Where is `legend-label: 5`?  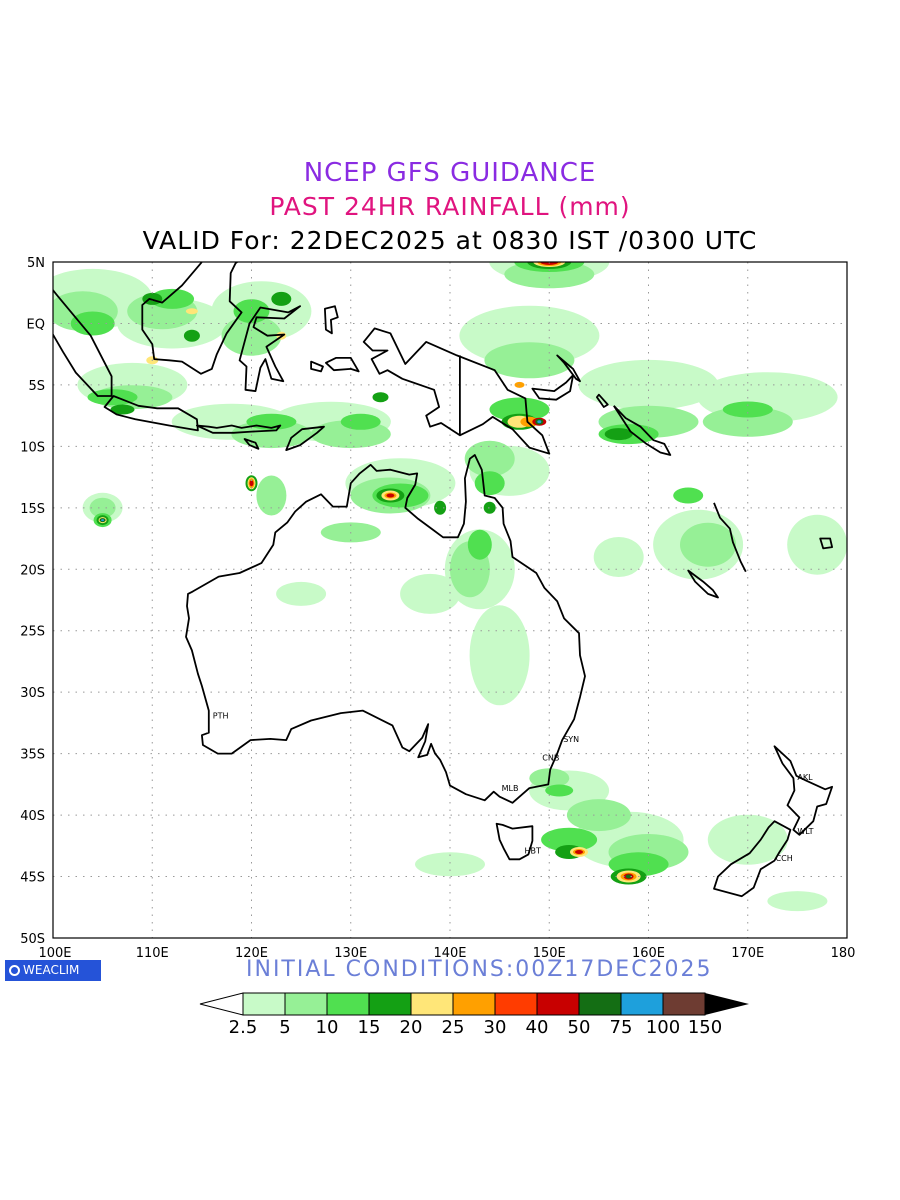
legend-label: 5 is located at coordinates (284, 1027).